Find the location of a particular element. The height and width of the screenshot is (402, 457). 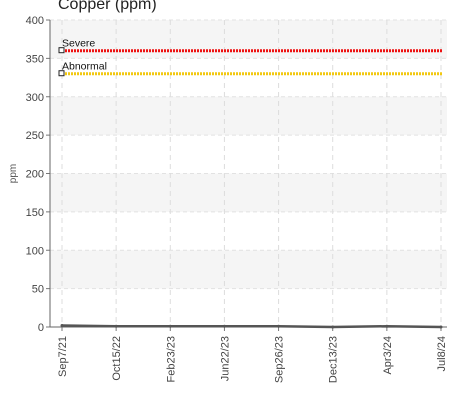

y-tick-label: 50 is located at coordinates (38, 290).